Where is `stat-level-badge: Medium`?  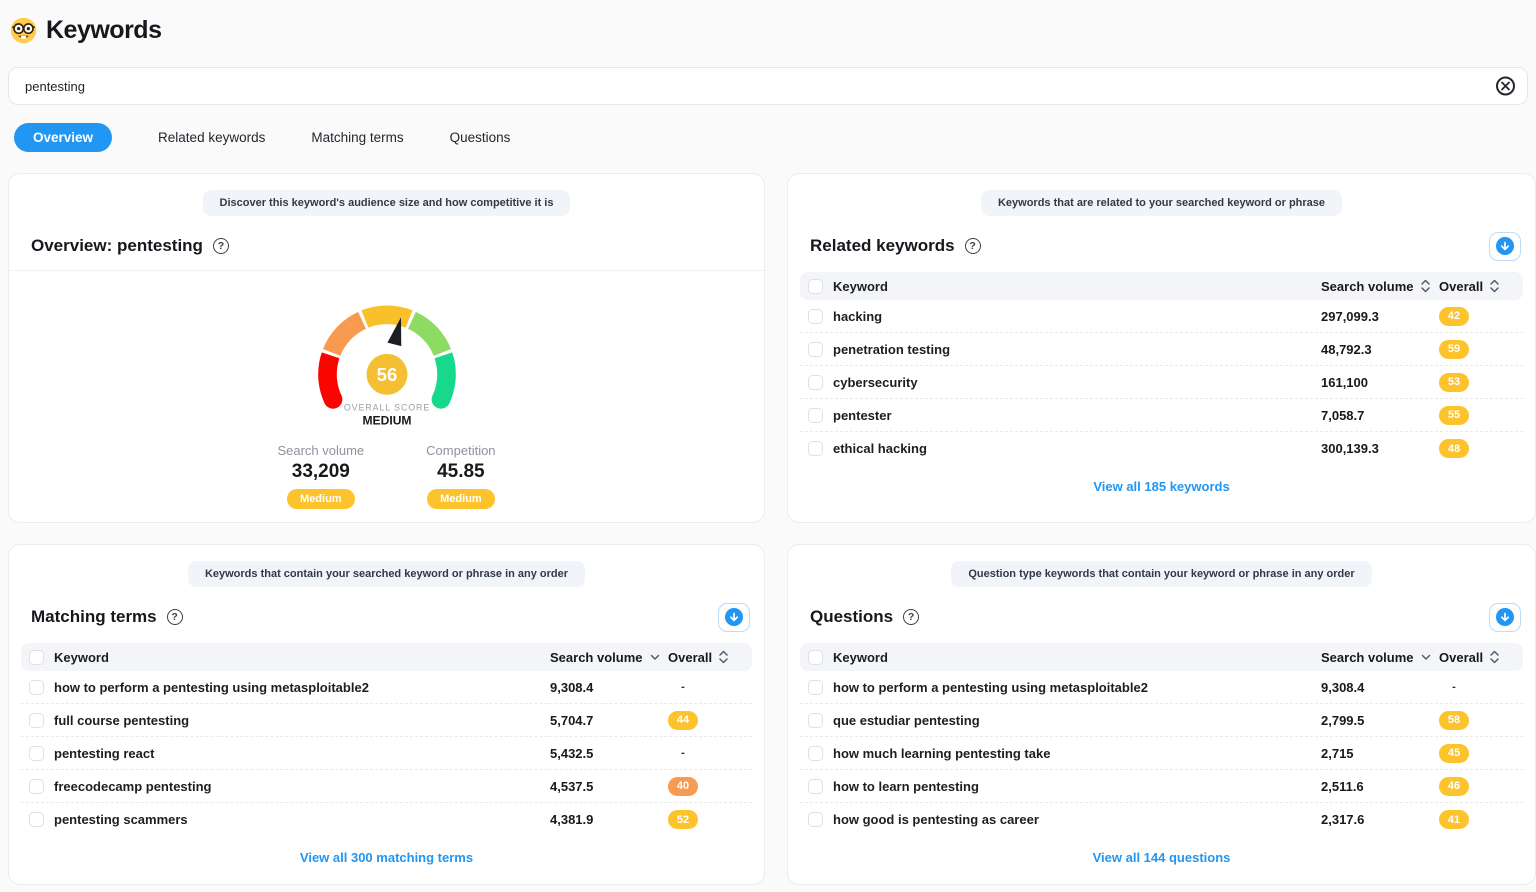 stat-level-badge: Medium is located at coordinates (461, 499).